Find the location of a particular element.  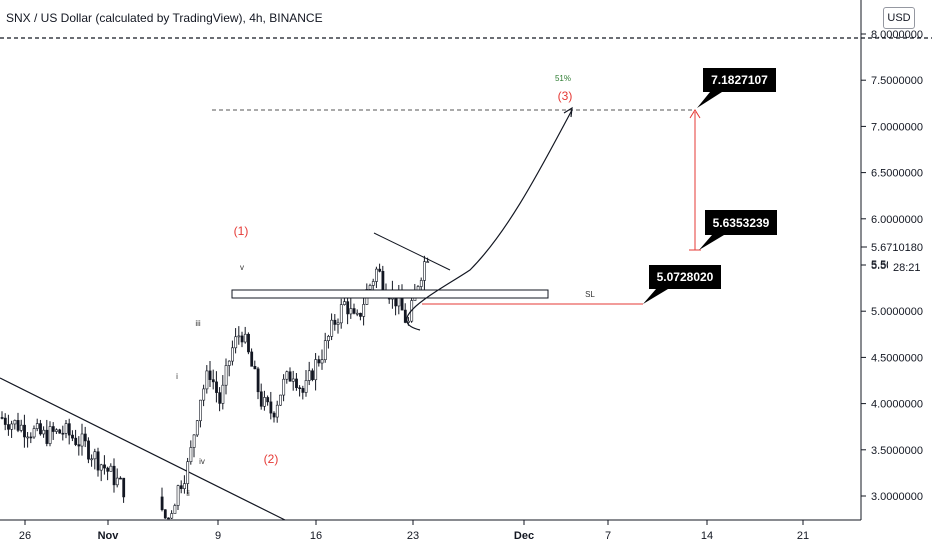

stop-label: 5.0728020 is located at coordinates (685, 277).